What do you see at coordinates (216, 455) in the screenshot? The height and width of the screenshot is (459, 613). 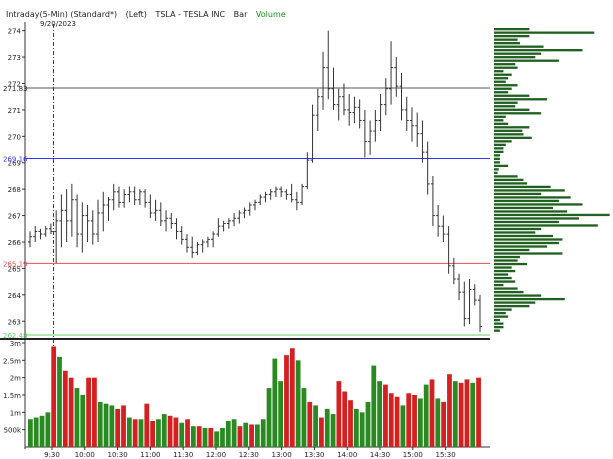 I see `time-tick-label: 12:00` at bounding box center [216, 455].